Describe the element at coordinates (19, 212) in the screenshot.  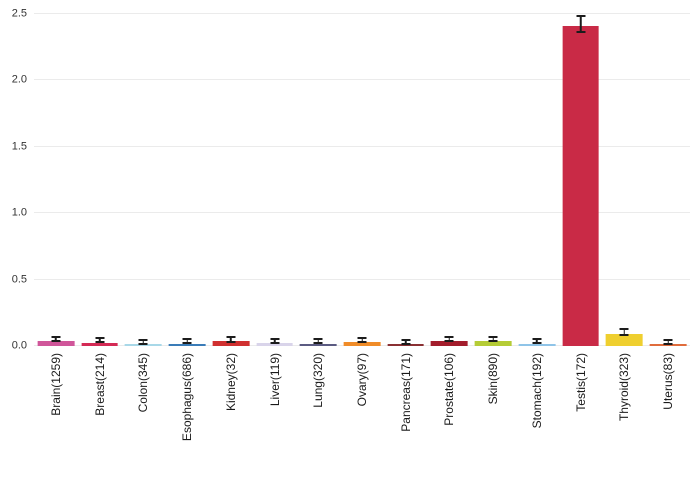
I see `y-tick-label: 1.0` at that location.